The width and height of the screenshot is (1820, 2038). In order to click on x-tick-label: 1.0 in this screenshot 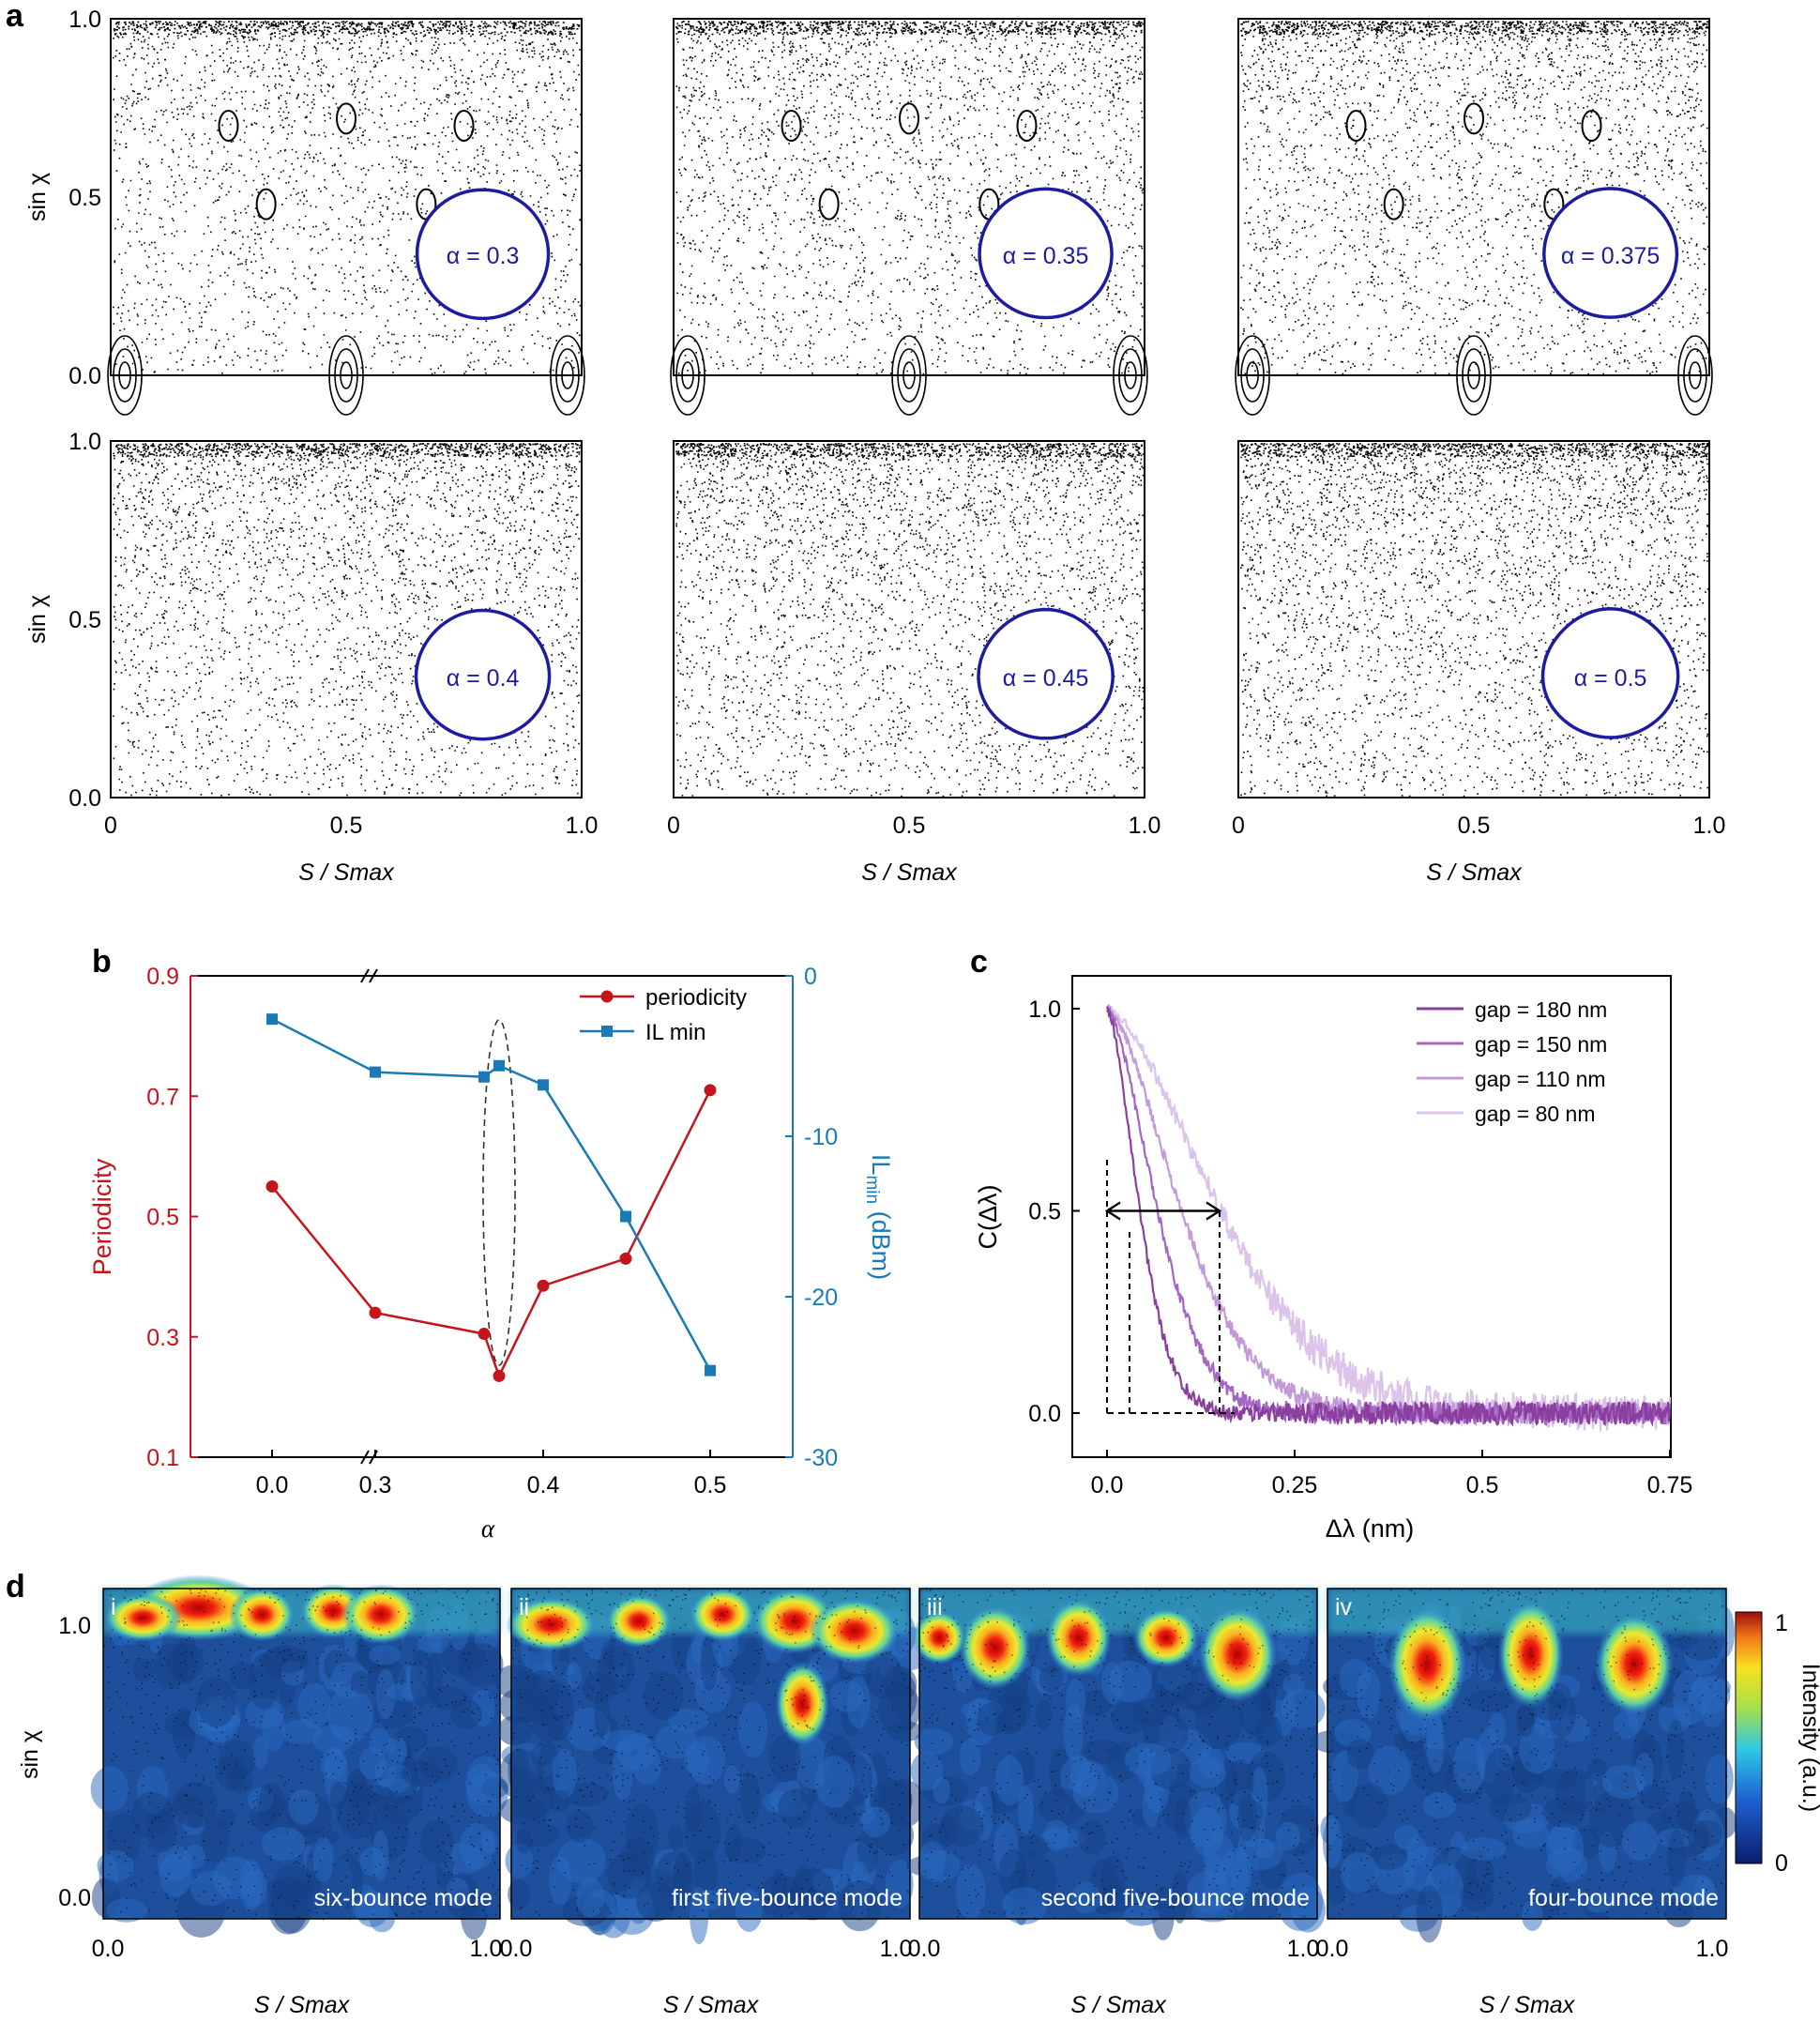, I will do `click(896, 1949)`.